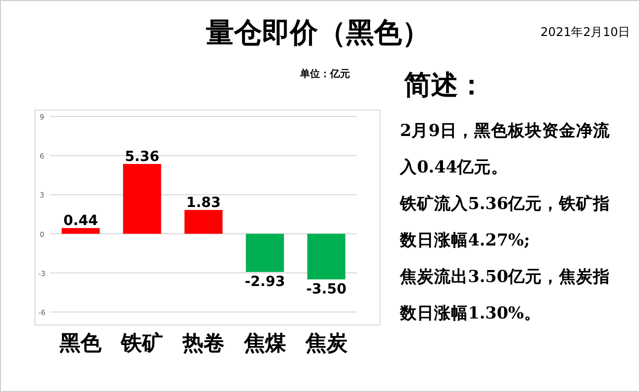 This screenshot has height=392, width=640. I want to click on x-tick-label: 焦煤, so click(264, 342).